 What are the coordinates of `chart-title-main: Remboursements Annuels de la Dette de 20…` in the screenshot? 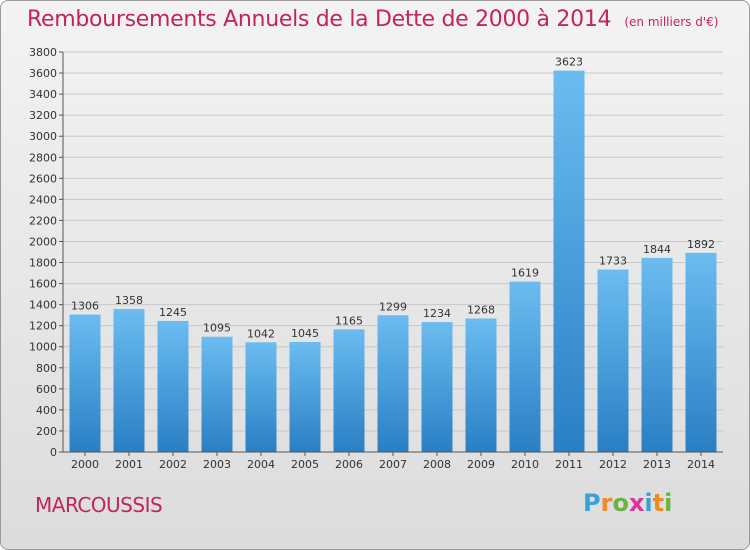 It's located at (319, 19).